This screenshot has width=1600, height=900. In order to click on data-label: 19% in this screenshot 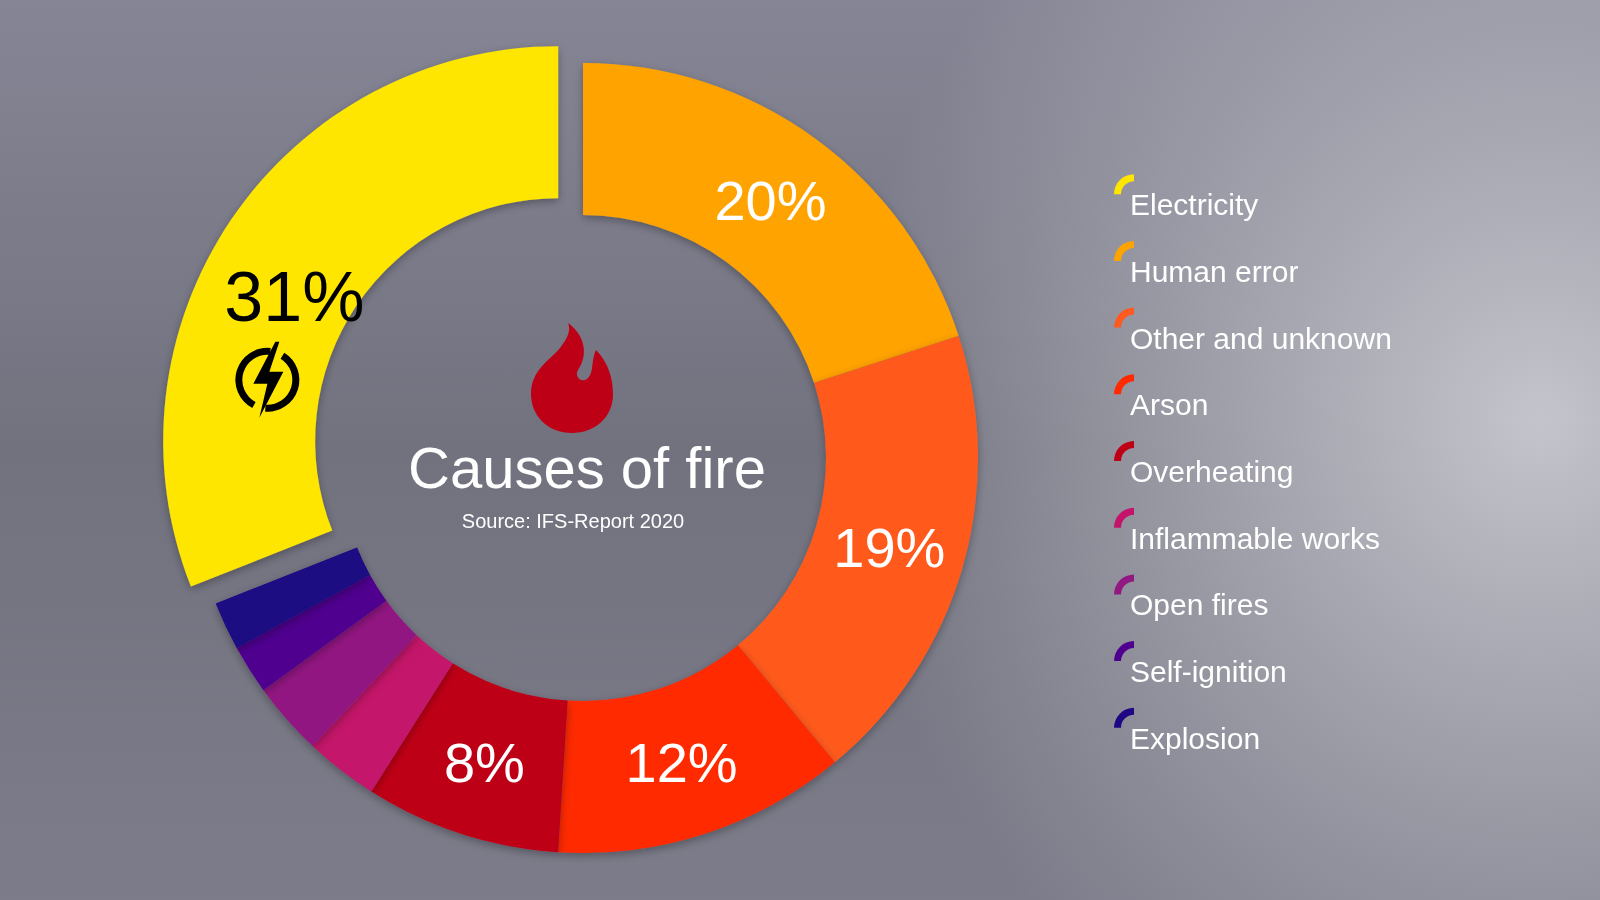, I will do `click(889, 548)`.